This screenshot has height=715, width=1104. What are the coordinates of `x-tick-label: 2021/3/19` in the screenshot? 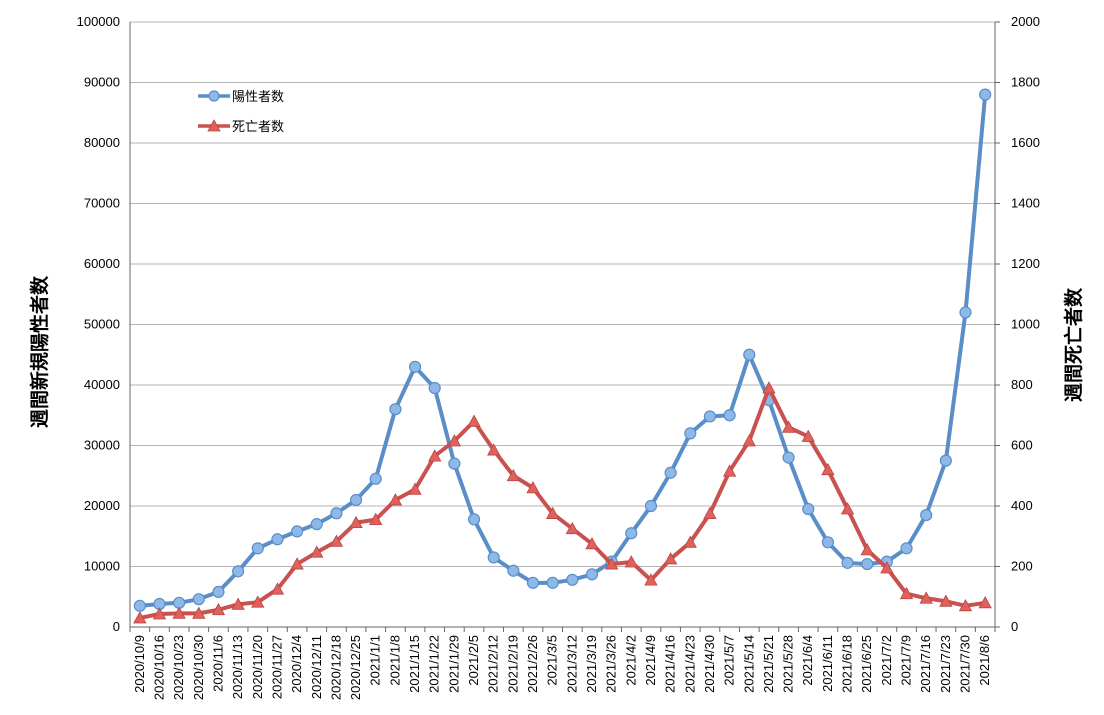 It's located at (591, 664).